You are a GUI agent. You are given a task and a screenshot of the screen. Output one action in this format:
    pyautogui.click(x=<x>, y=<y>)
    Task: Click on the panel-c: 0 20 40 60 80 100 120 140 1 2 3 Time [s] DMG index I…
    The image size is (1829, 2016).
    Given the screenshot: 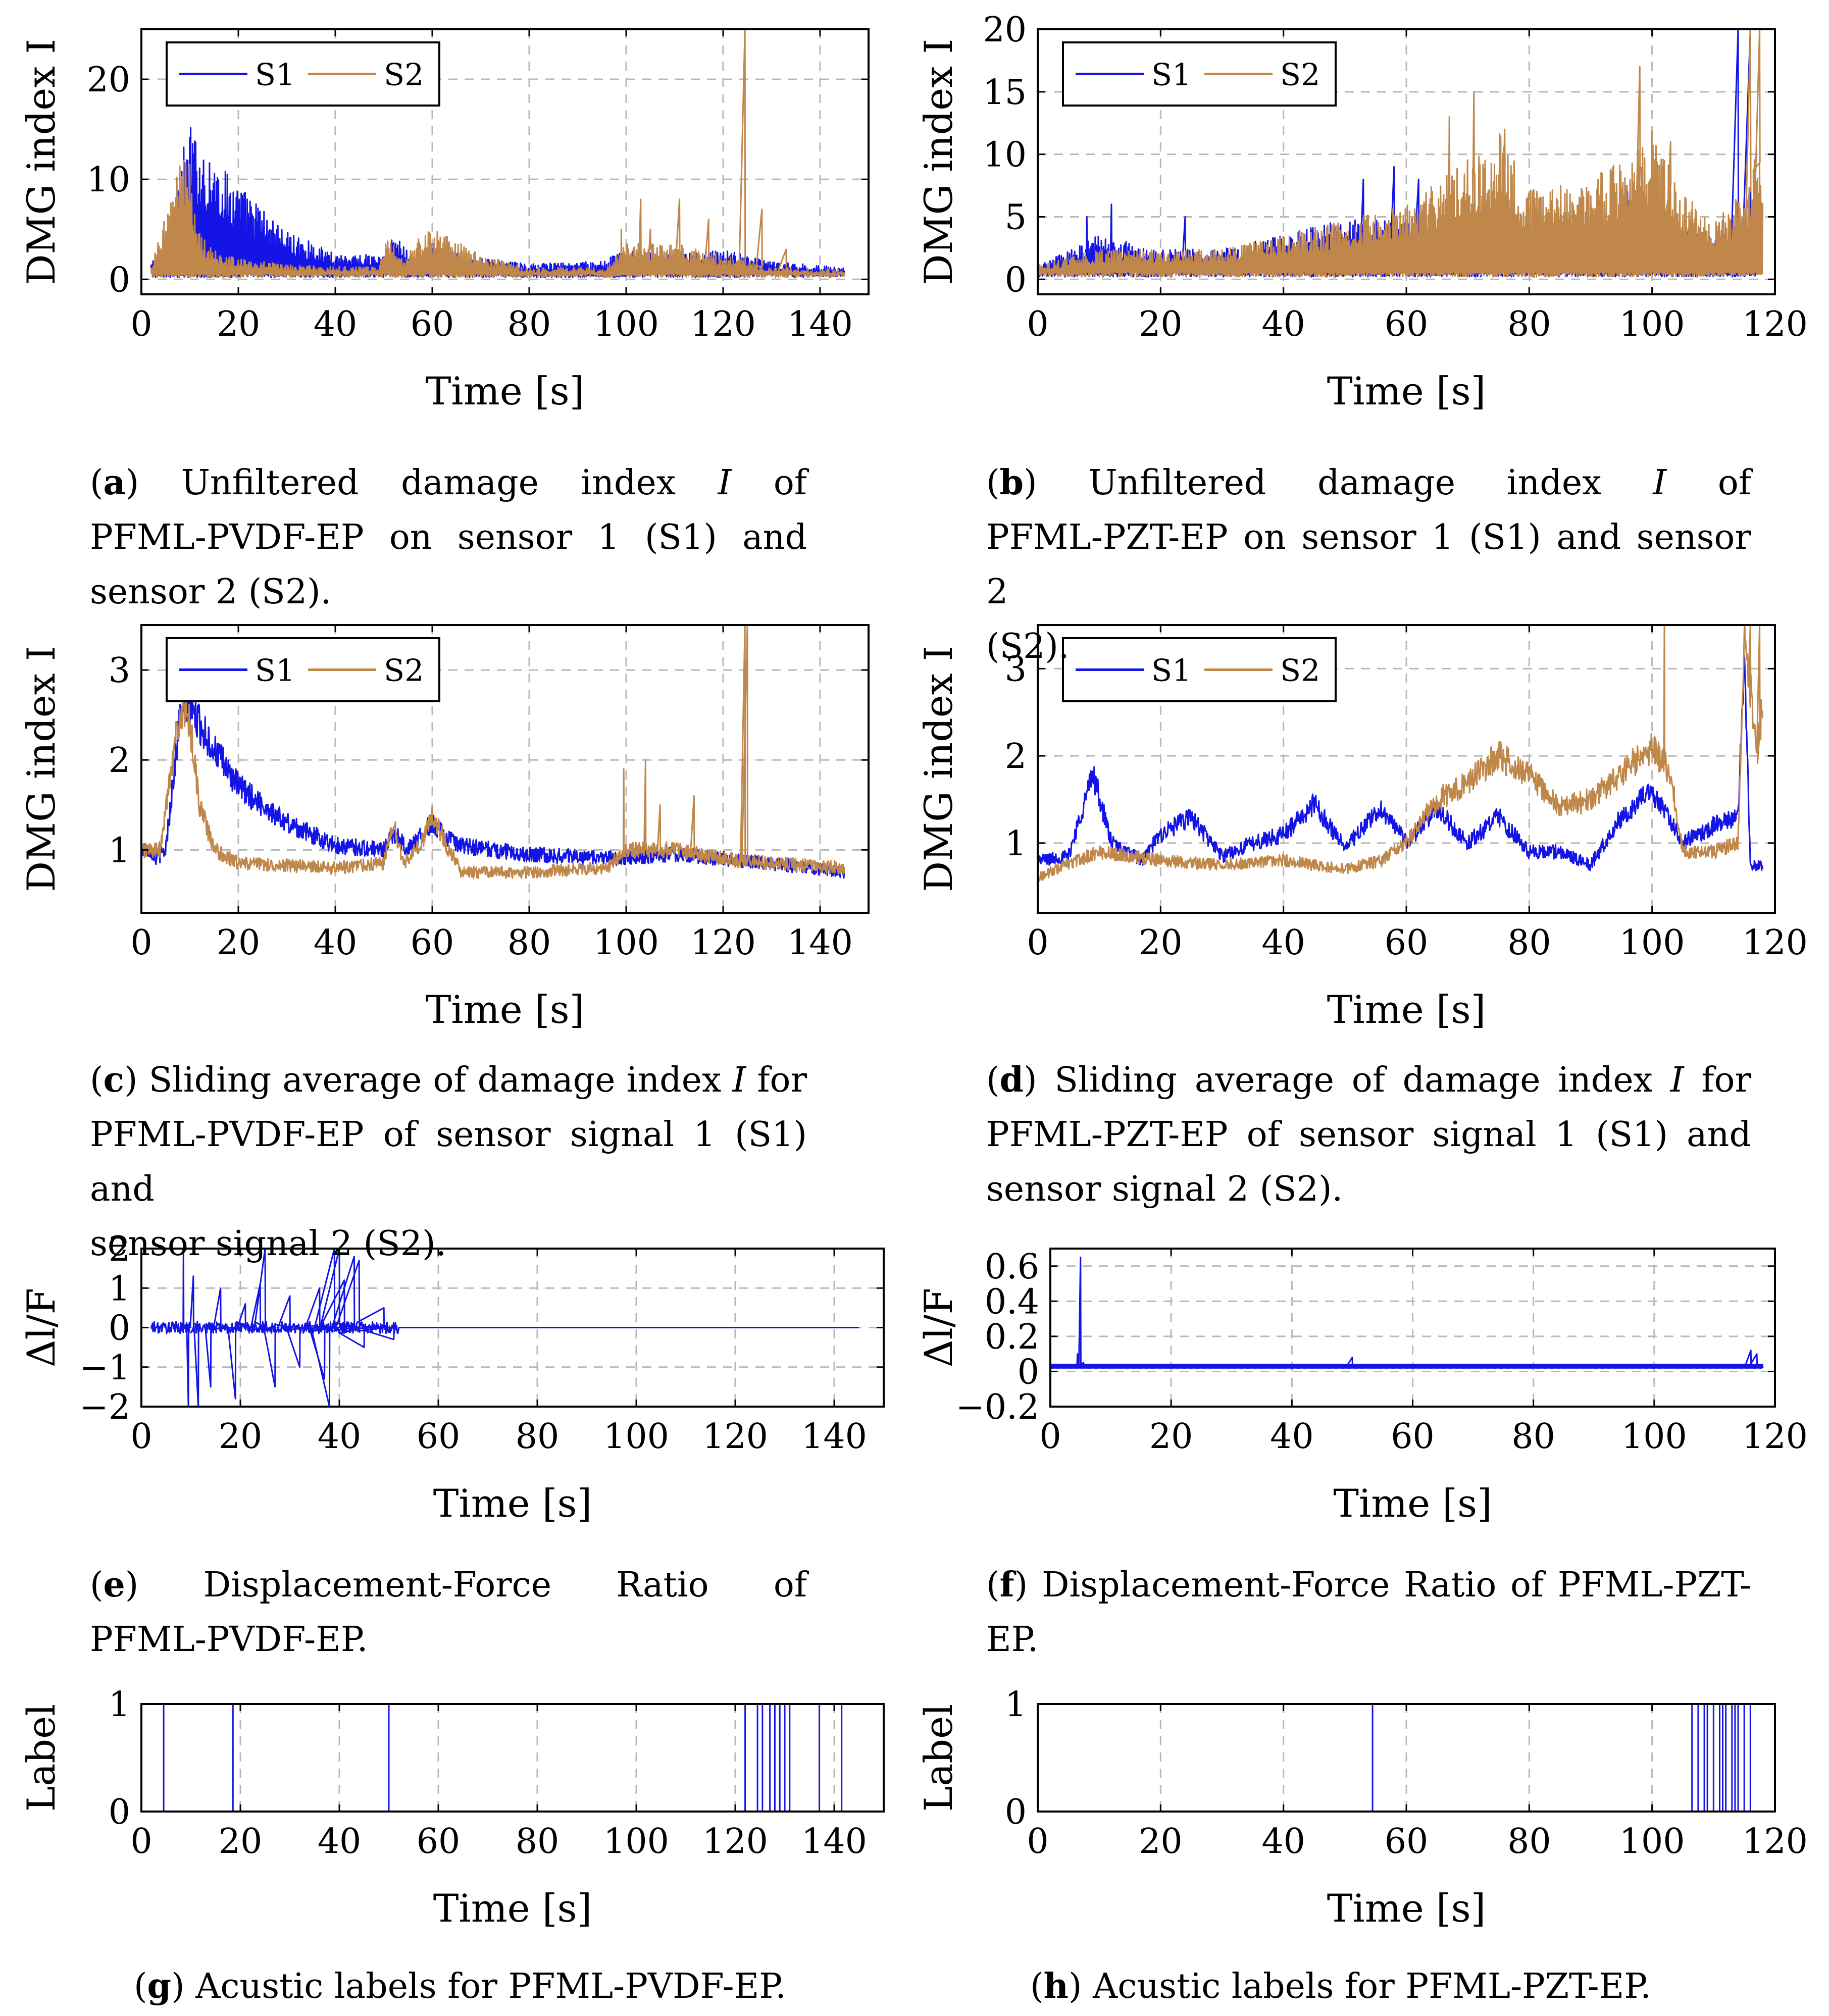 What is the action you would take?
    pyautogui.click(x=444, y=828)
    